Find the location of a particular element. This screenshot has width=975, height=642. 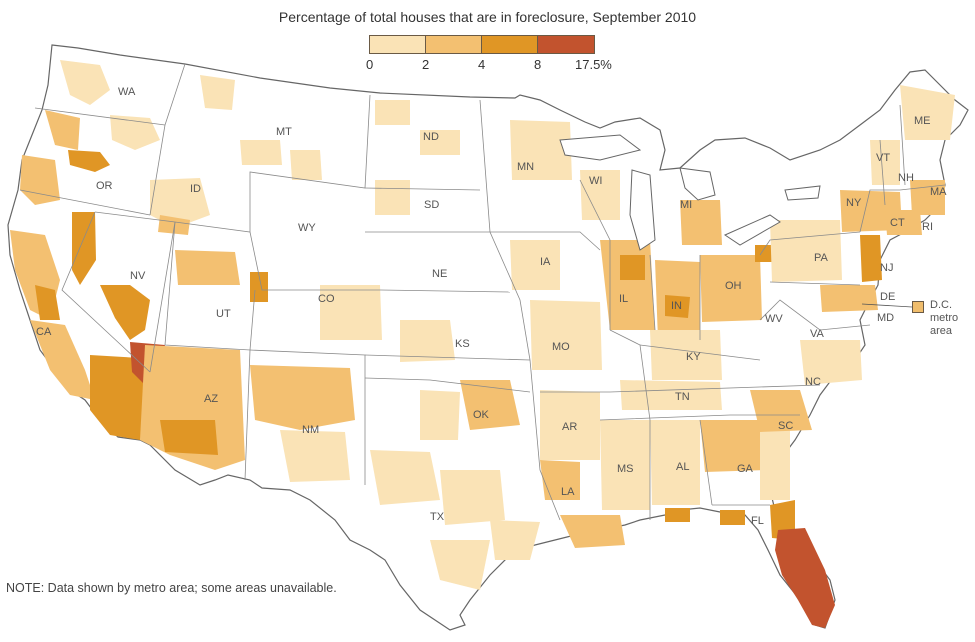

legend-tick-label: 17.5% is located at coordinates (593, 64).